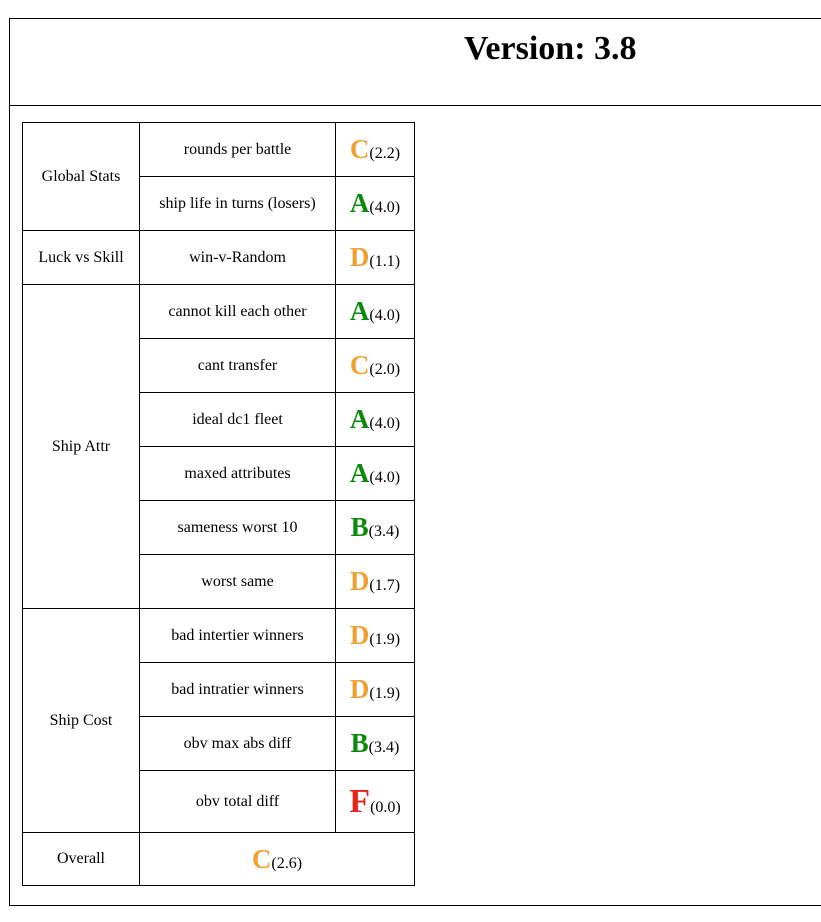 The width and height of the screenshot is (821, 922). What do you see at coordinates (385, 807) in the screenshot?
I see `grade-score: (0.0)` at bounding box center [385, 807].